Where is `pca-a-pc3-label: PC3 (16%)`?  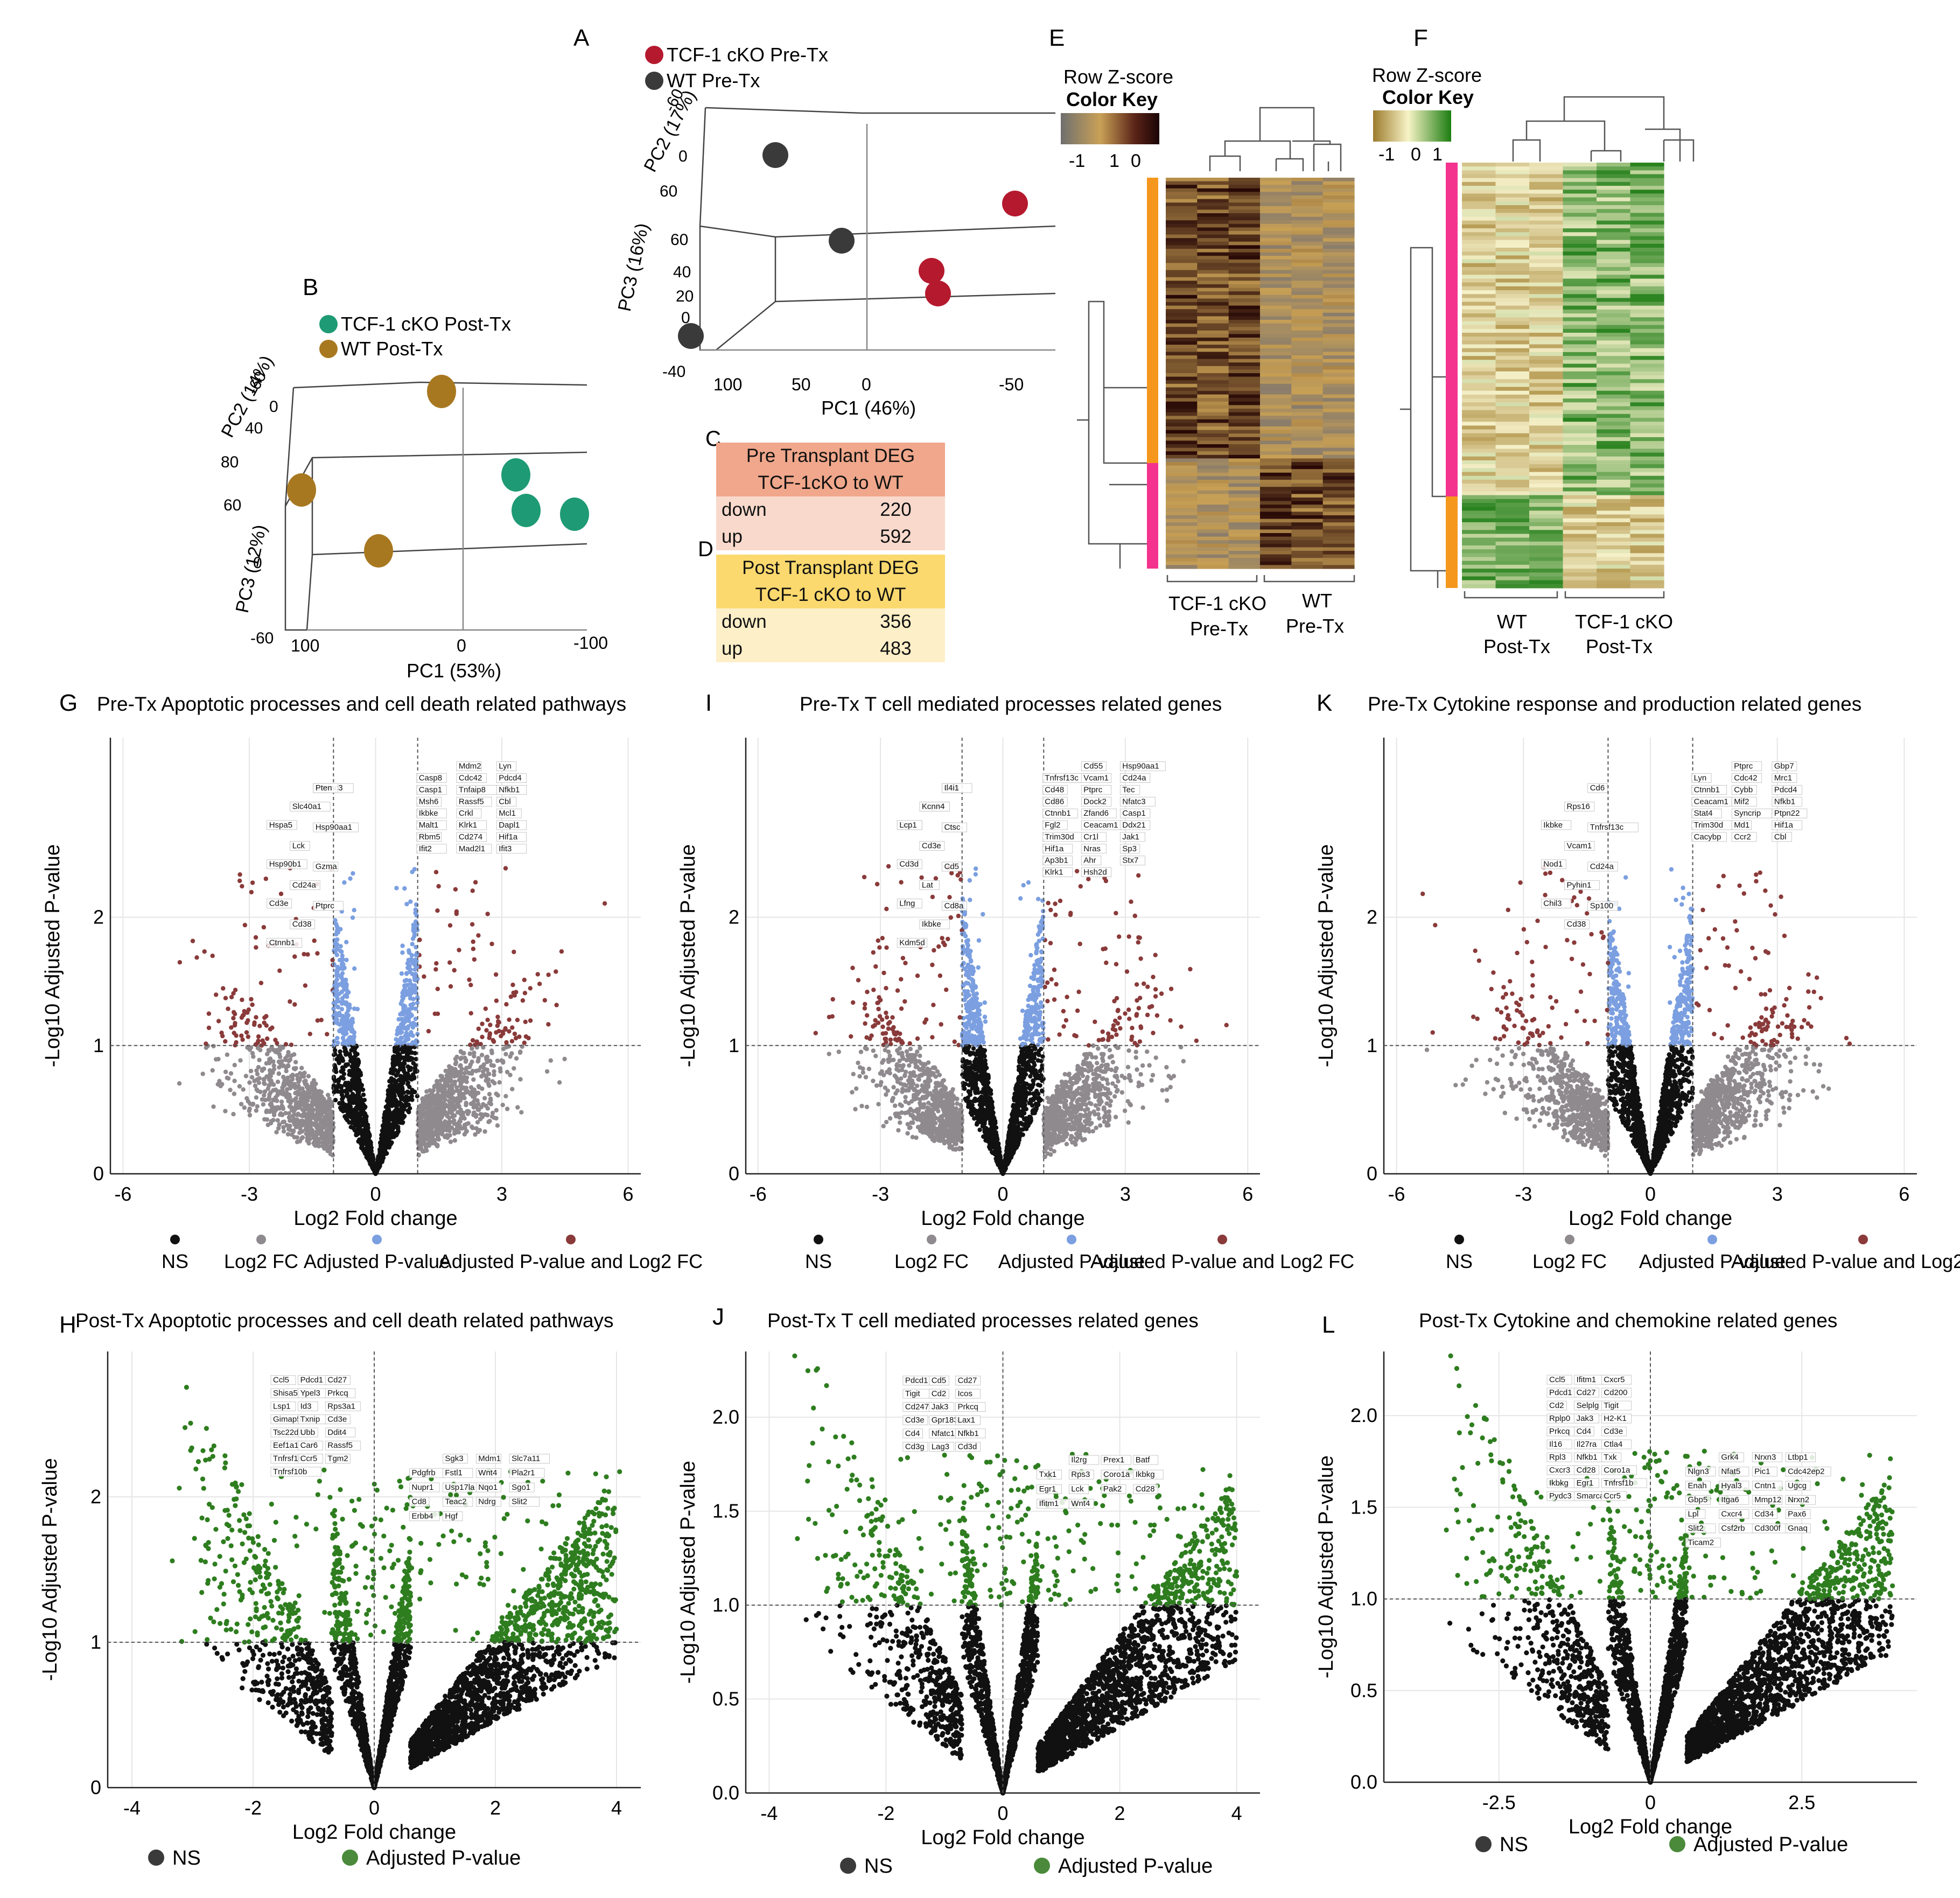
pca-a-pc3-label: PC3 (16%) is located at coordinates (633, 267).